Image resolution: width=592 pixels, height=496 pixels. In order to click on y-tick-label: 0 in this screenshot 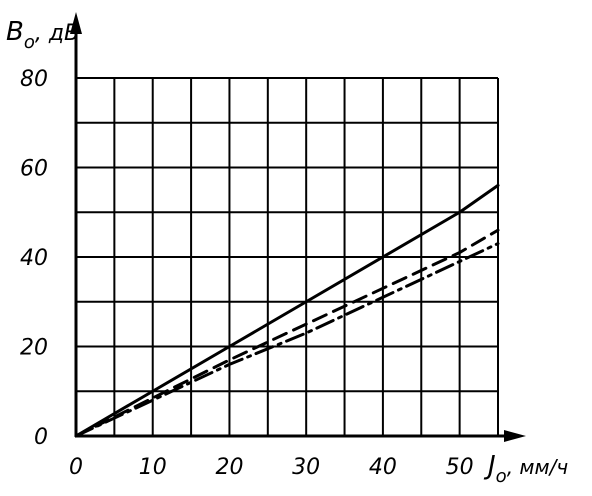, I will do `click(41, 437)`.